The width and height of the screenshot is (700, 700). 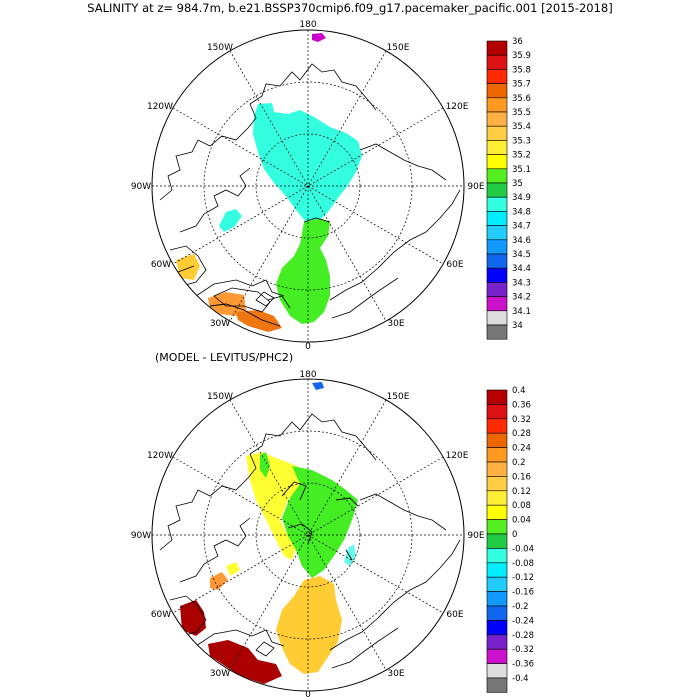 What do you see at coordinates (224, 357) in the screenshot?
I see `panel2-title: (MODEL - LEVITUS/PHC2)` at bounding box center [224, 357].